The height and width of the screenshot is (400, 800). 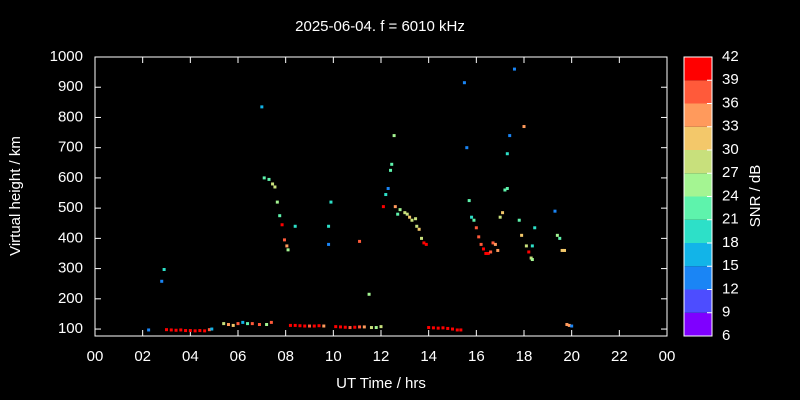 What do you see at coordinates (730, 265) in the screenshot?
I see `colorbar-tick-label: 15` at bounding box center [730, 265].